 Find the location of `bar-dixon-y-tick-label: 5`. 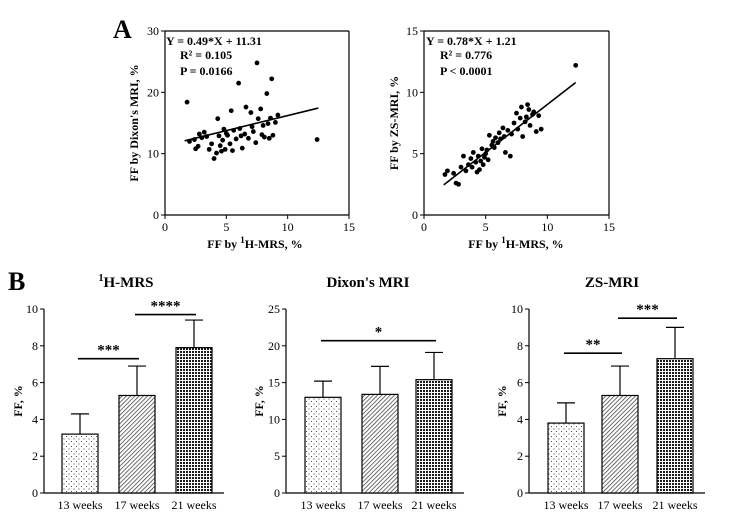

bar-dixon-y-tick-label: 5 is located at coordinates (277, 456).